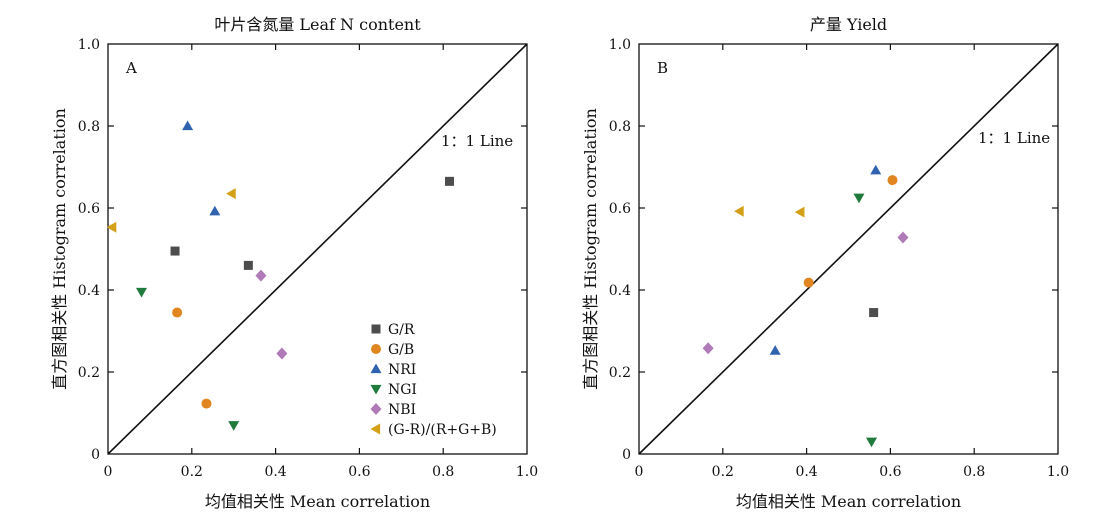 The width and height of the screenshot is (1093, 523). I want to click on legend-item-nbi: NBI, so click(393, 410).